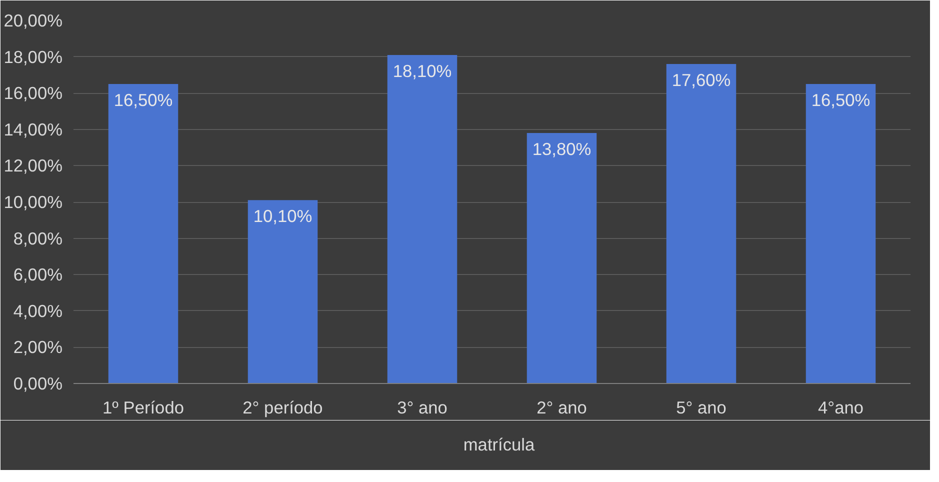 This screenshot has height=482, width=939. Describe the element at coordinates (33, 20) in the screenshot. I see `y-tick-label: 20,00%` at that location.